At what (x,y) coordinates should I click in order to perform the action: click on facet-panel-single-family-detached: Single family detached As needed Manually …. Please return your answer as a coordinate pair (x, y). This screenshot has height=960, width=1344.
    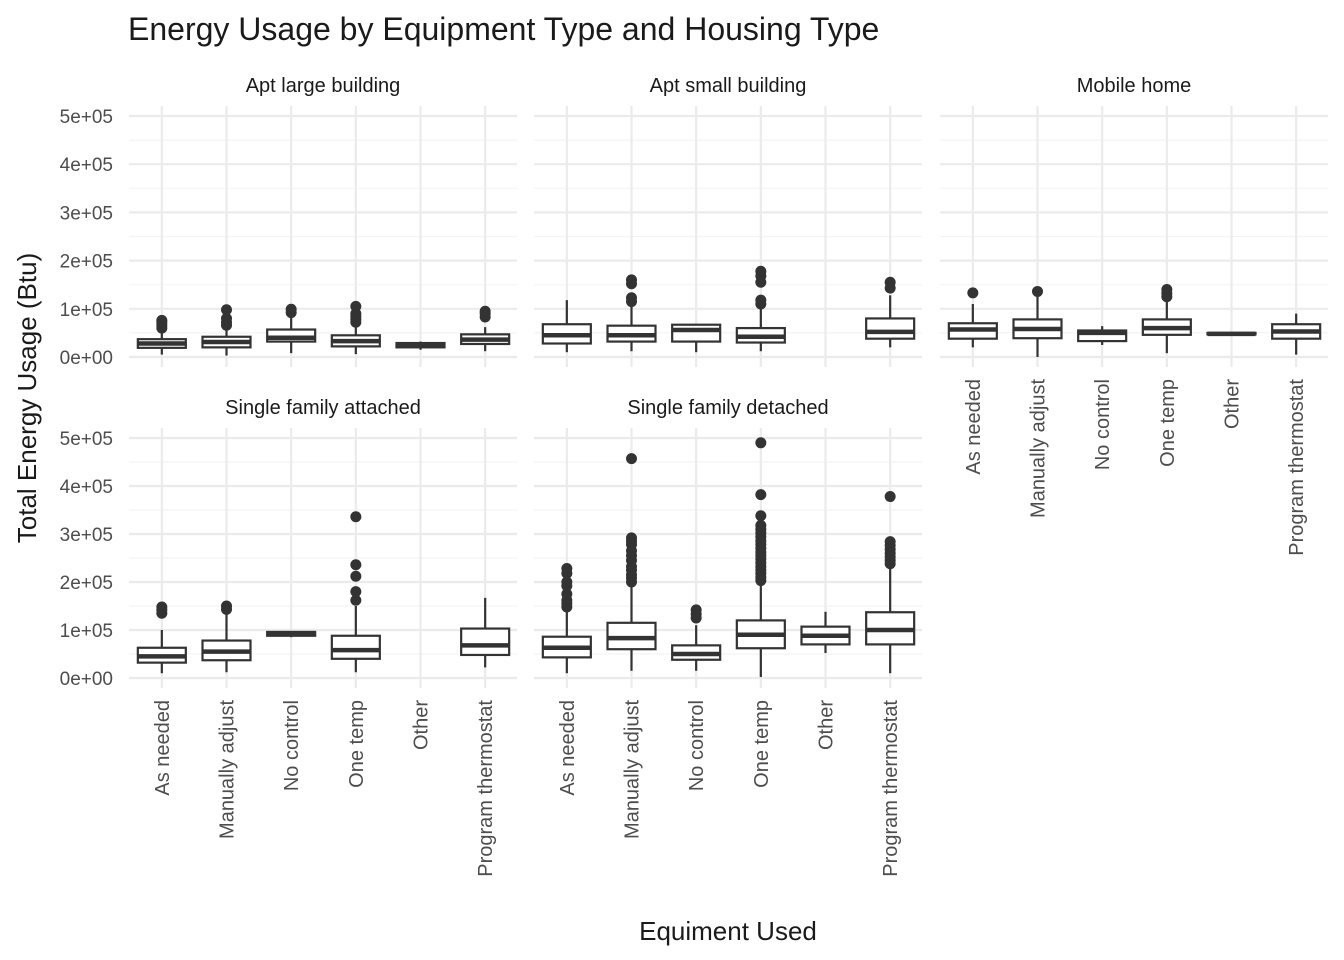
    Looking at the image, I should click on (728, 637).